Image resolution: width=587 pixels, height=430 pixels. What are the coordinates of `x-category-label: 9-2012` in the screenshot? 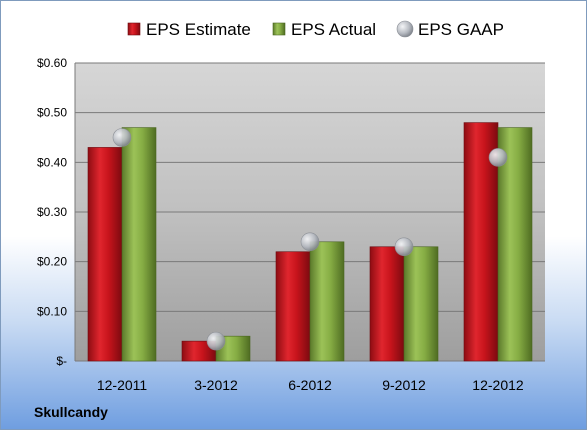 It's located at (404, 385).